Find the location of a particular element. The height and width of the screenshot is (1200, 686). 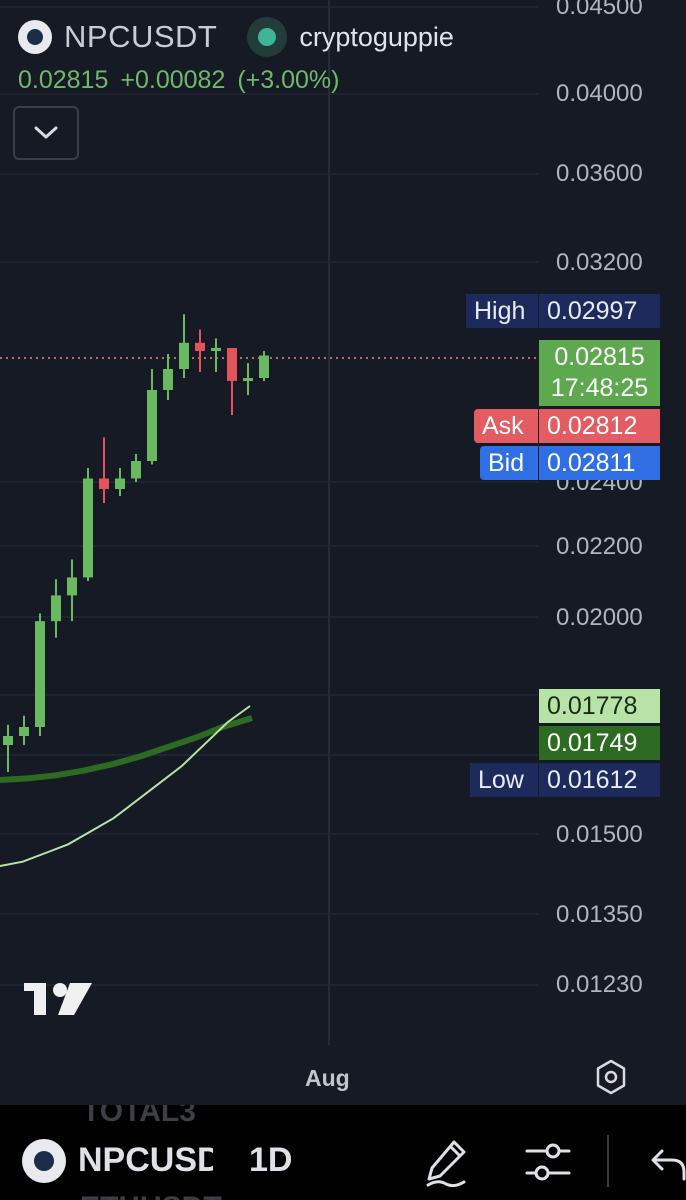

price-axis-label: 0.01350 is located at coordinates (599, 914).